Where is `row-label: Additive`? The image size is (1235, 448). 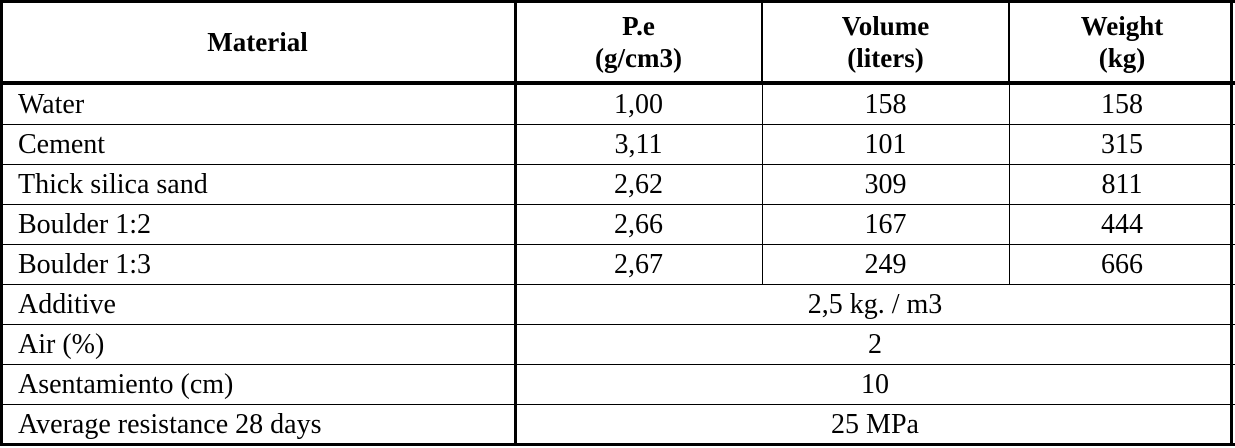
row-label: Additive is located at coordinates (67, 304).